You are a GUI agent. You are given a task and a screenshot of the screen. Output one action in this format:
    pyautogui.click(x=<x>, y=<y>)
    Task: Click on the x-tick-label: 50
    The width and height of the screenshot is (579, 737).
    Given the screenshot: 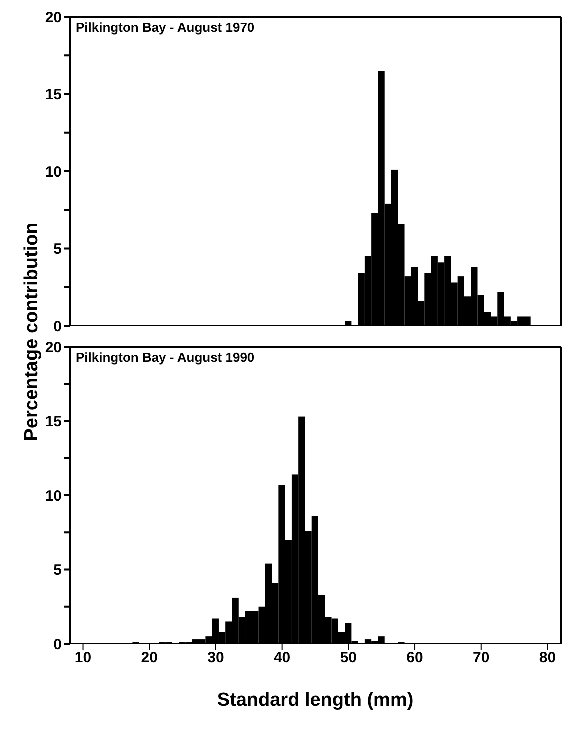 What is the action you would take?
    pyautogui.click(x=349, y=658)
    